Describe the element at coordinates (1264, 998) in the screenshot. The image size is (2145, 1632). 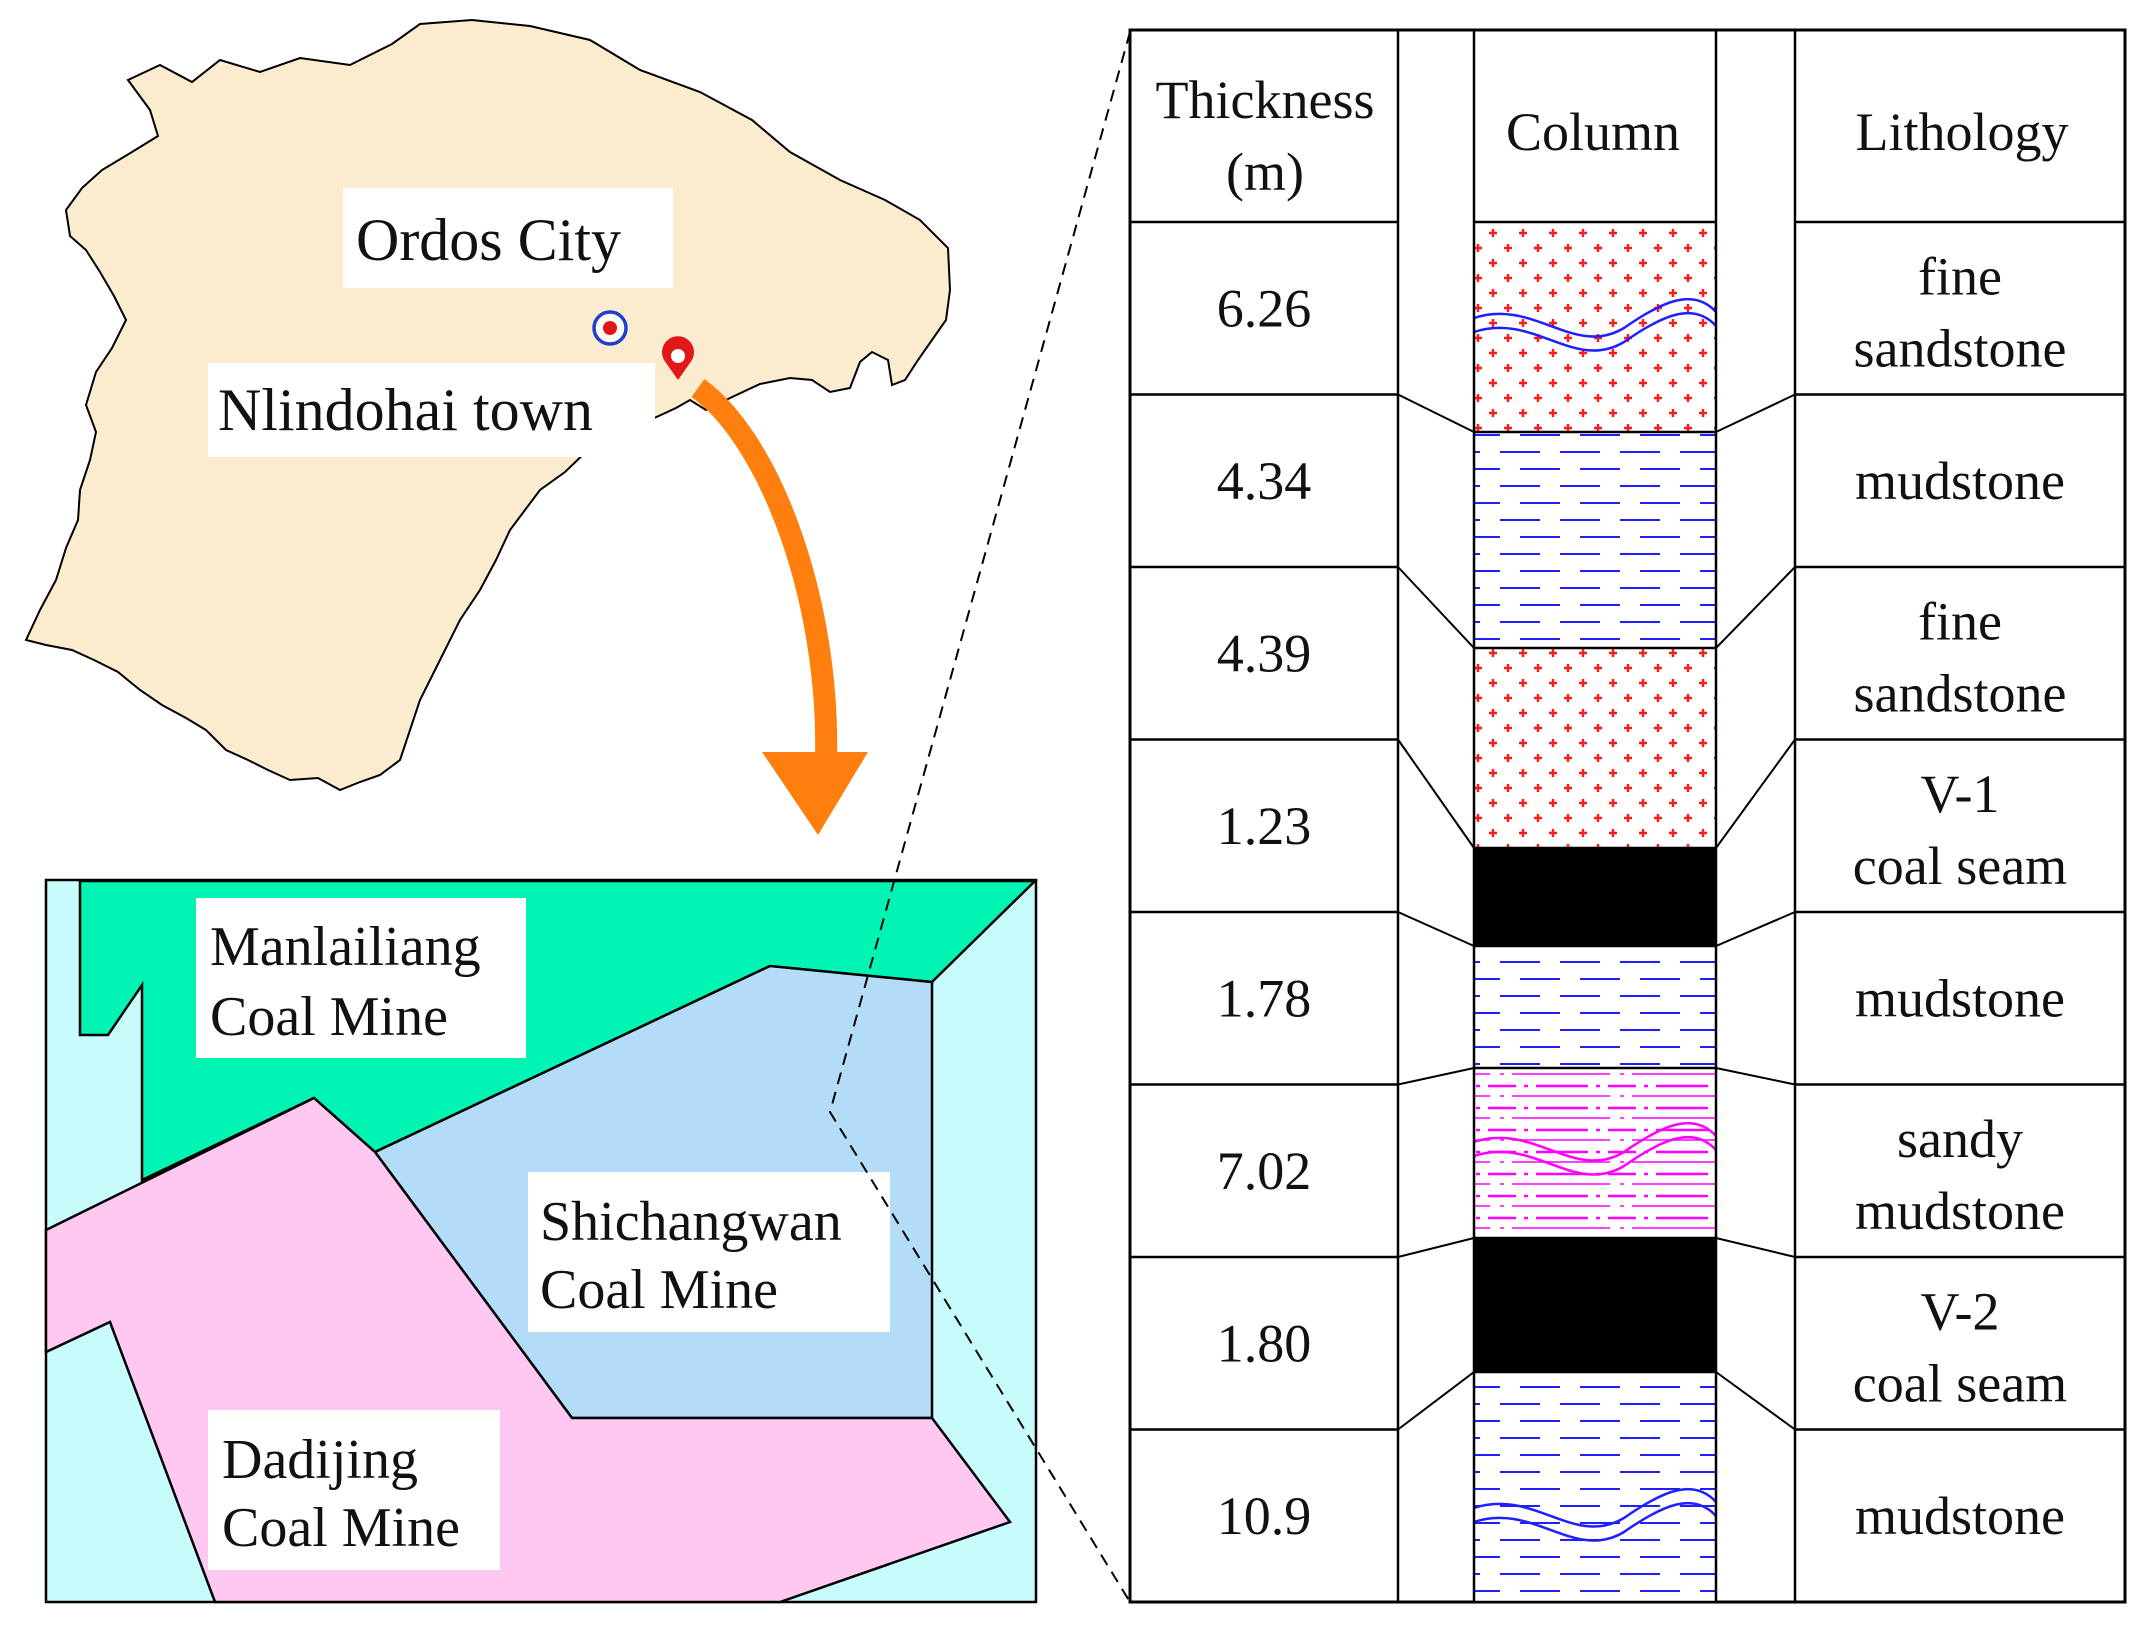
I see `thickness-value: 1.78` at that location.